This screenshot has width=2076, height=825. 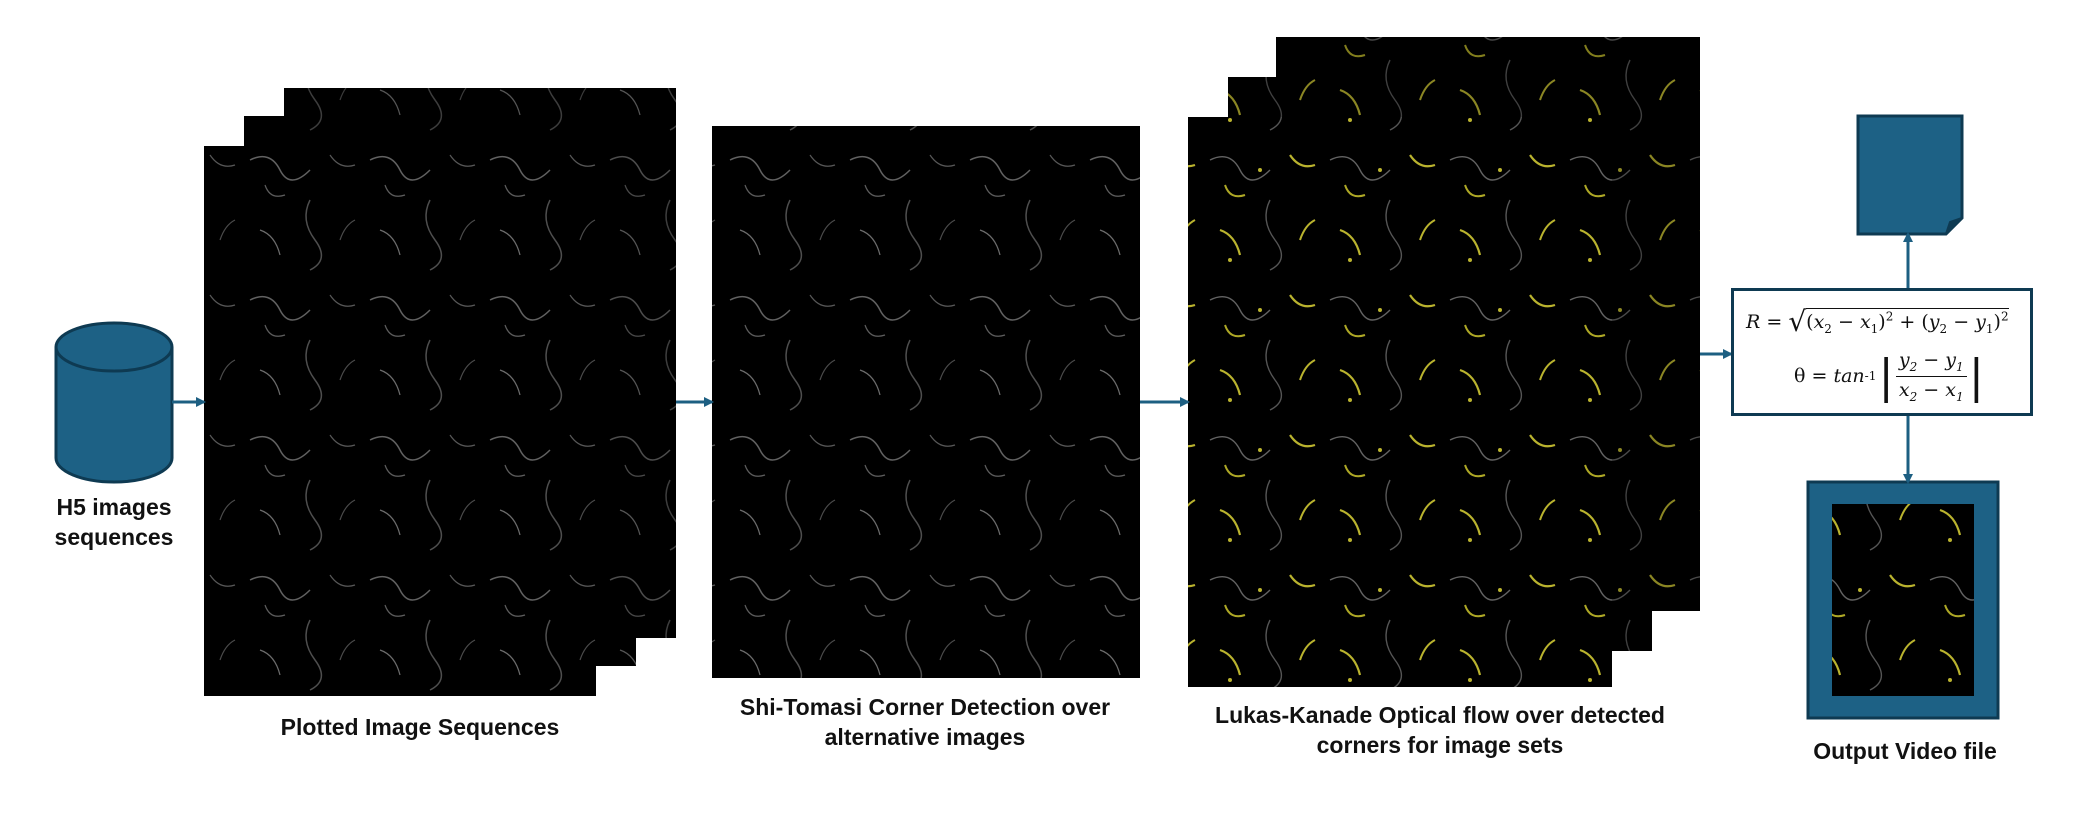 What do you see at coordinates (1905, 751) in the screenshot?
I see `output-video-label: Output Video file` at bounding box center [1905, 751].